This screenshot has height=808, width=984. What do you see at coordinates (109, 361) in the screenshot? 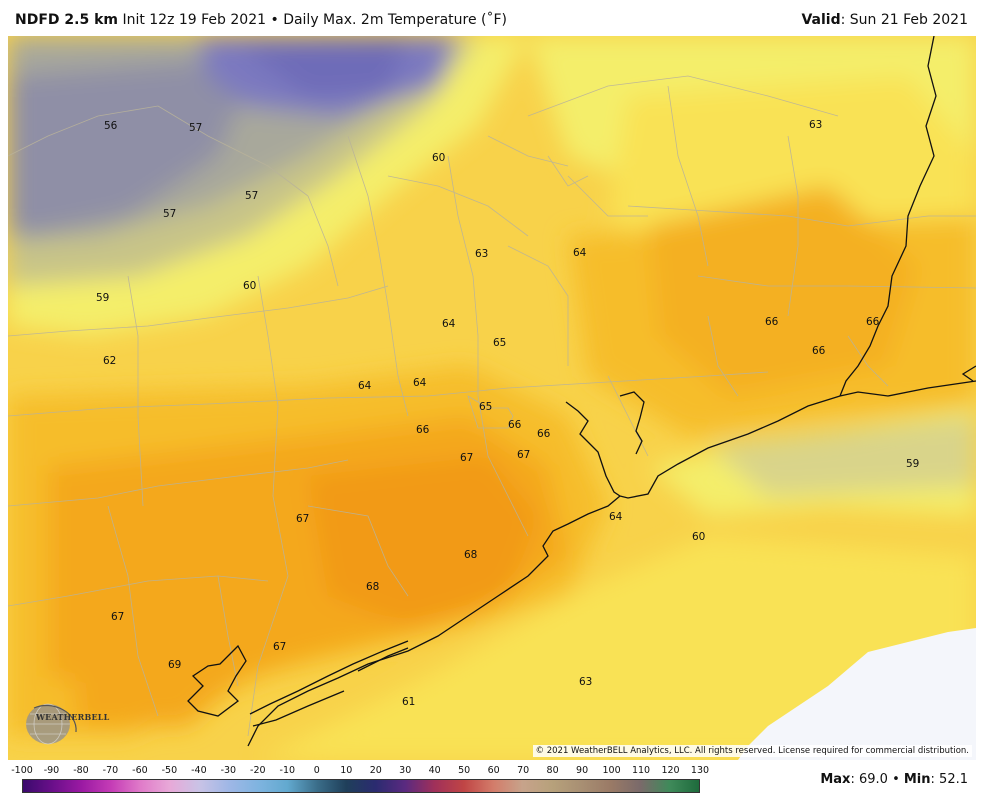
I see `temperature-value: 62` at bounding box center [109, 361].